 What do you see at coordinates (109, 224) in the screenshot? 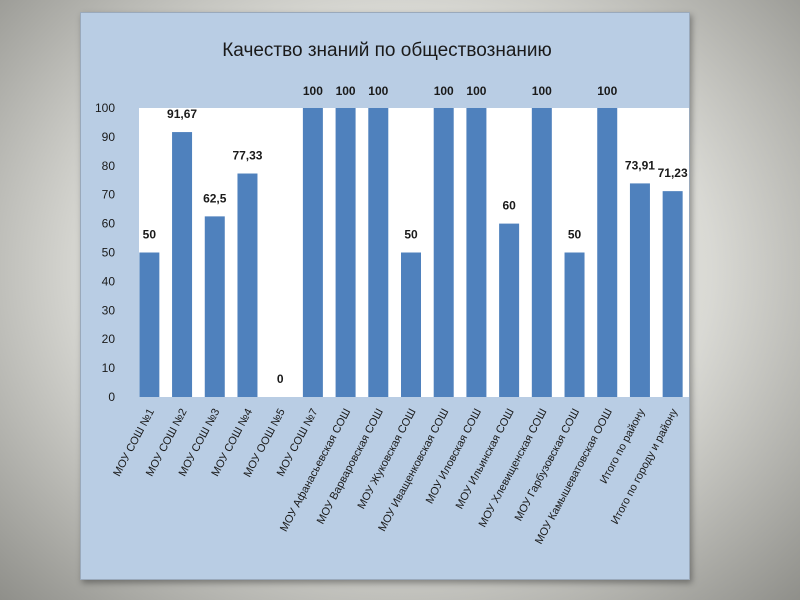
I see `y-tick-label: 60` at bounding box center [109, 224].